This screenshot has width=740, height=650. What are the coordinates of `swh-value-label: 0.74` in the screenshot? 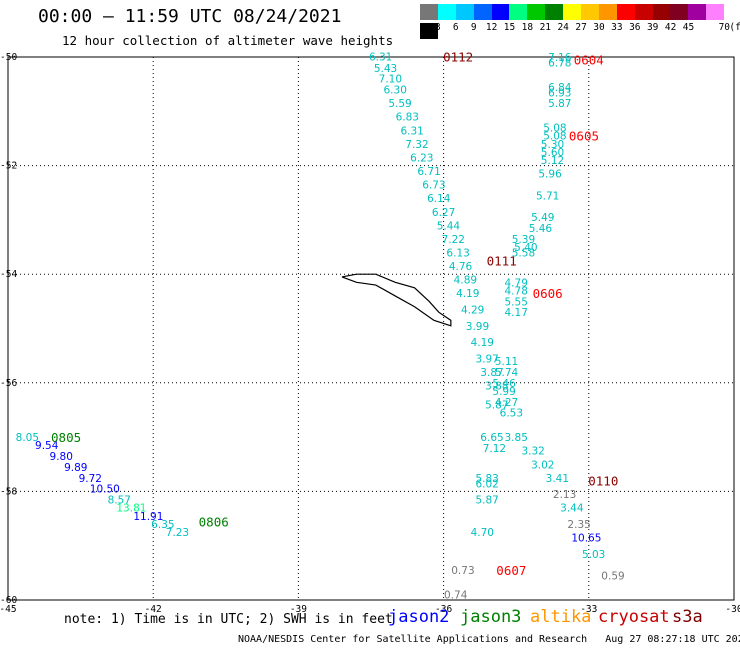 It's located at (456, 596).